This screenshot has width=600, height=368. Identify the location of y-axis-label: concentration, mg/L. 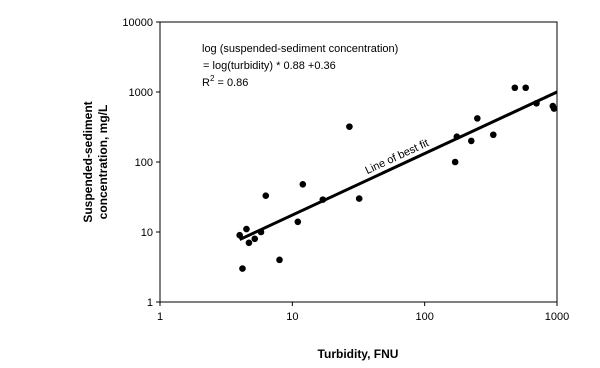
(103, 162).